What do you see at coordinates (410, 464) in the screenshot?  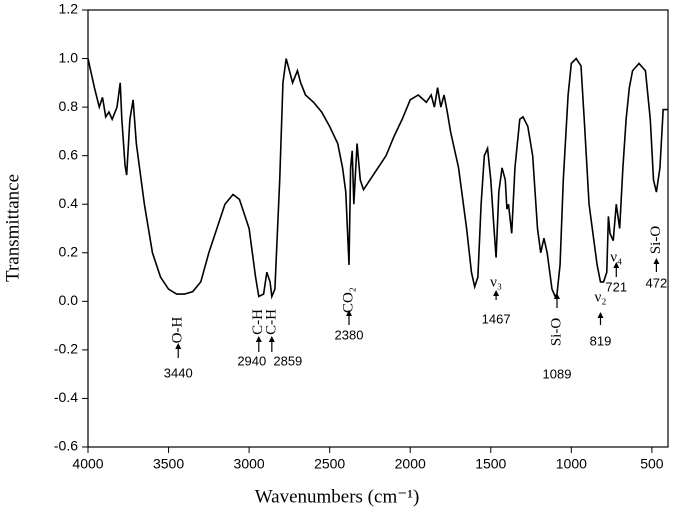 I see `x-tick-label: 2000` at bounding box center [410, 464].